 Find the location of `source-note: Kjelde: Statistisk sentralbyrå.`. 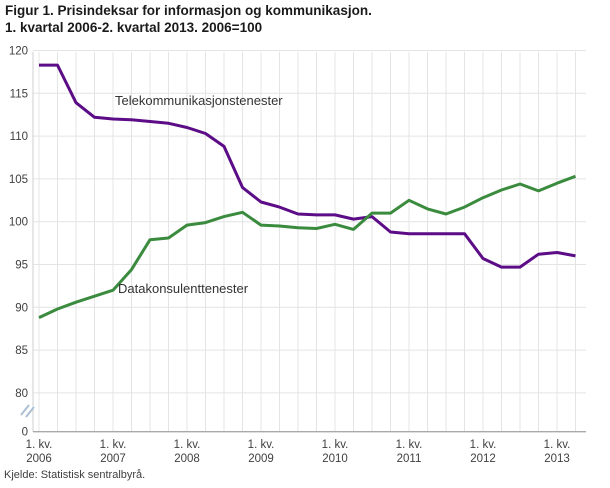

source-note: Kjelde: Statistisk sentralbyrå. is located at coordinates (75, 475).